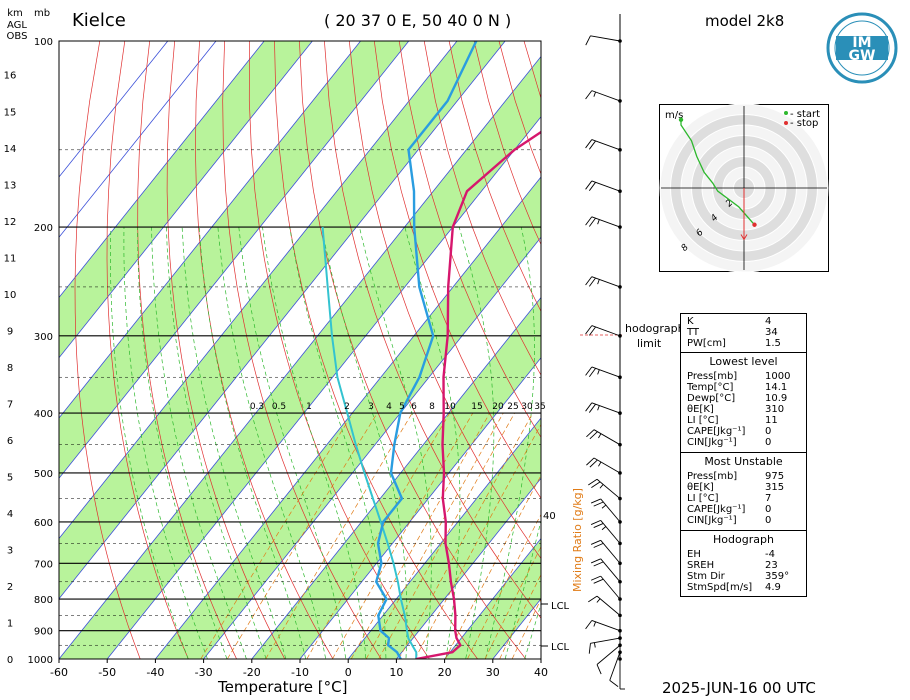  What do you see at coordinates (775, 476) in the screenshot?
I see `index-value: 975` at bounding box center [775, 476].